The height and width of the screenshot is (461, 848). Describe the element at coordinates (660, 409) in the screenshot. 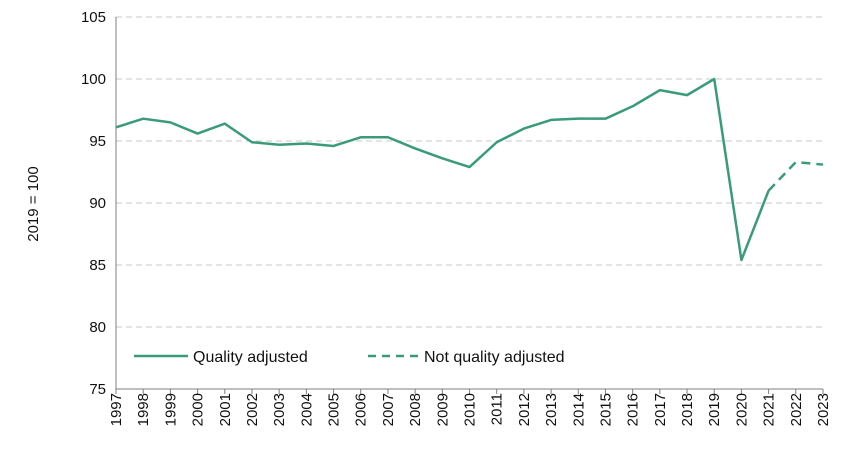

I see `x-tick-label: 2017` at that location.